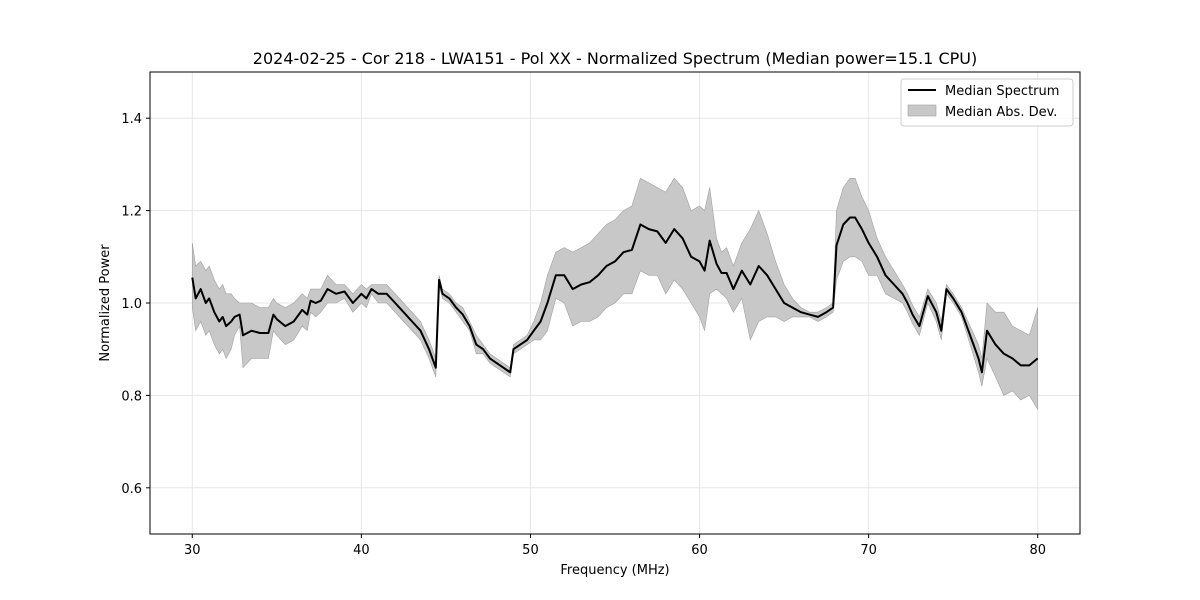 The width and height of the screenshot is (1200, 600). I want to click on legend-mad-label: Median Abs. Dev., so click(1001, 112).